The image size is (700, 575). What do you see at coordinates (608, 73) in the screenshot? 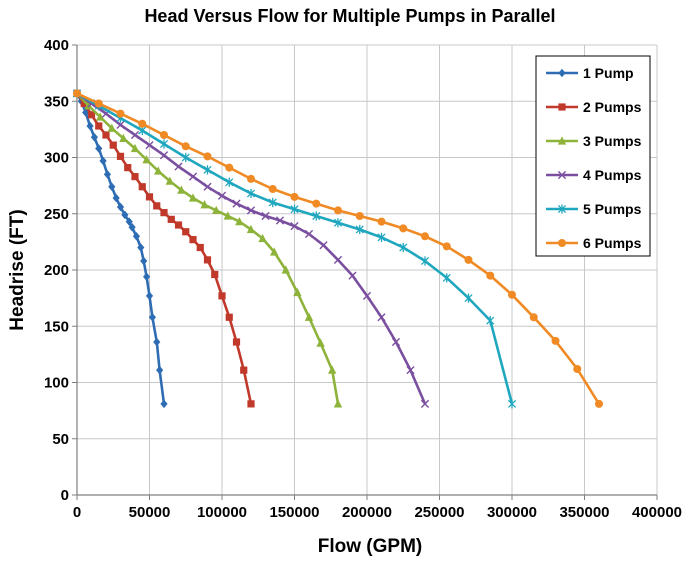
I see `legend-1-pump-label: 1 Pump` at bounding box center [608, 73].